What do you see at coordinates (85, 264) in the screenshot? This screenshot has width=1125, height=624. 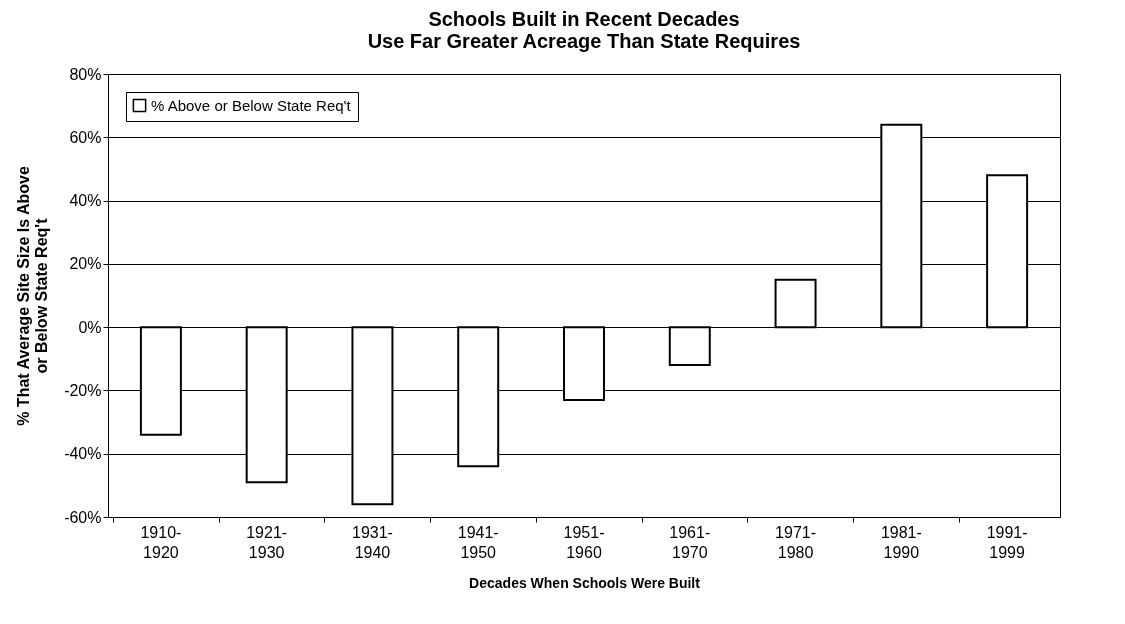 I see `y-tick-label: 20%` at bounding box center [85, 264].